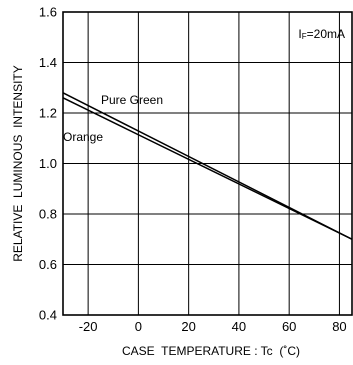 Image resolution: width=353 pixels, height=365 pixels. What do you see at coordinates (88, 326) in the screenshot?
I see `x-tick-label: -20` at bounding box center [88, 326].